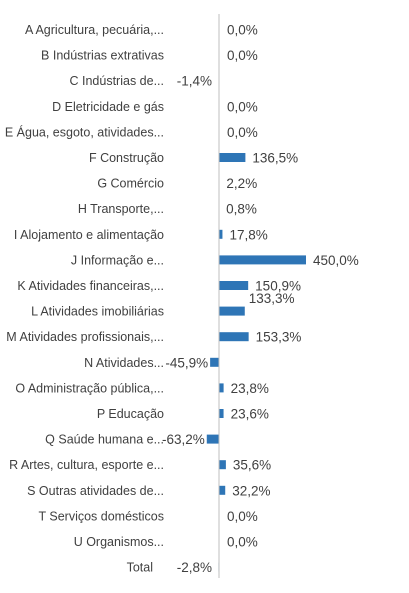  I want to click on data-label: -1,4%, so click(194, 81).